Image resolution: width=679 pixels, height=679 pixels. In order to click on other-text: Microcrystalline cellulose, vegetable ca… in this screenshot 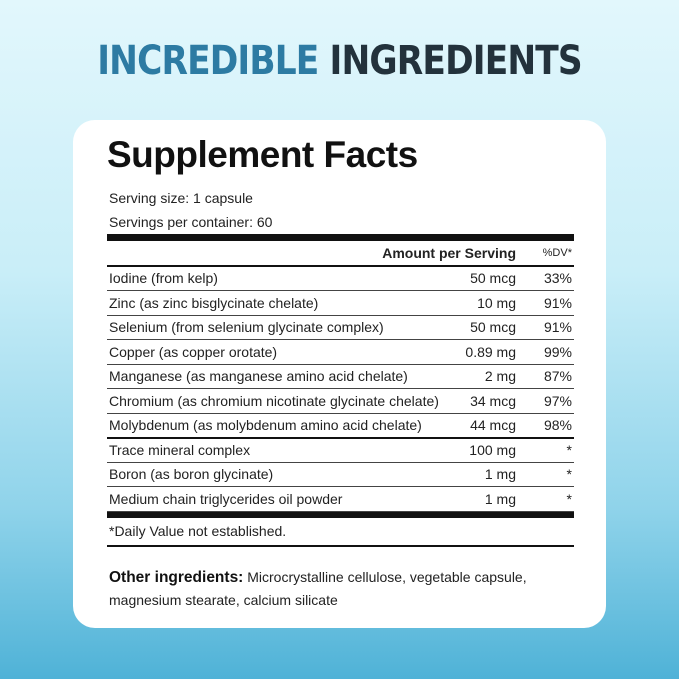, I will do `click(318, 588)`.